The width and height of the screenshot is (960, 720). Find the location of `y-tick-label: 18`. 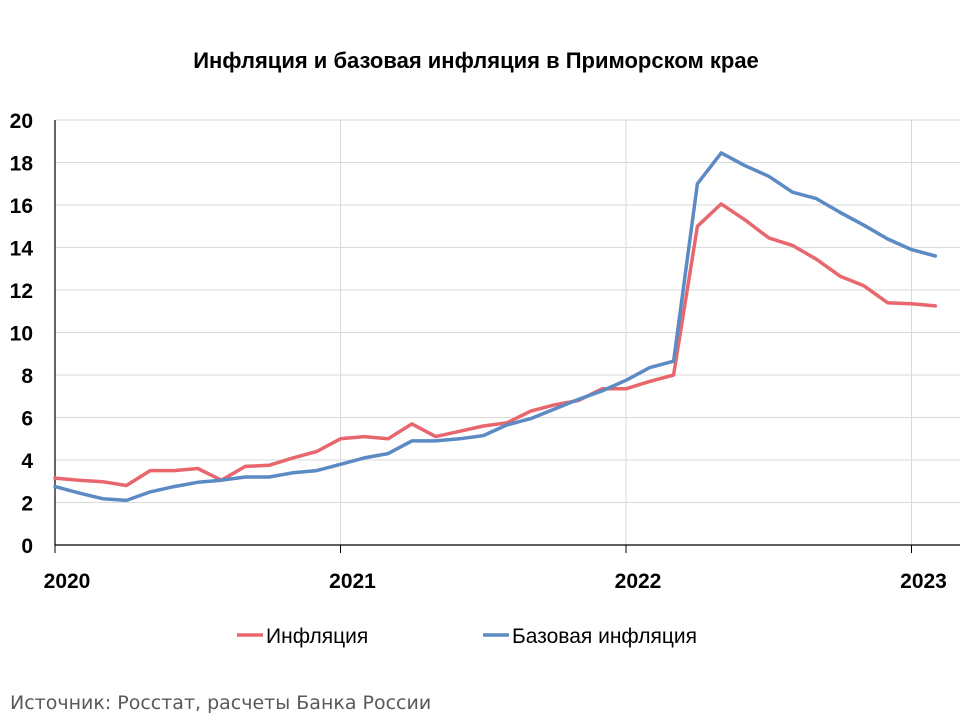

y-tick-label: 18 is located at coordinates (22, 164).